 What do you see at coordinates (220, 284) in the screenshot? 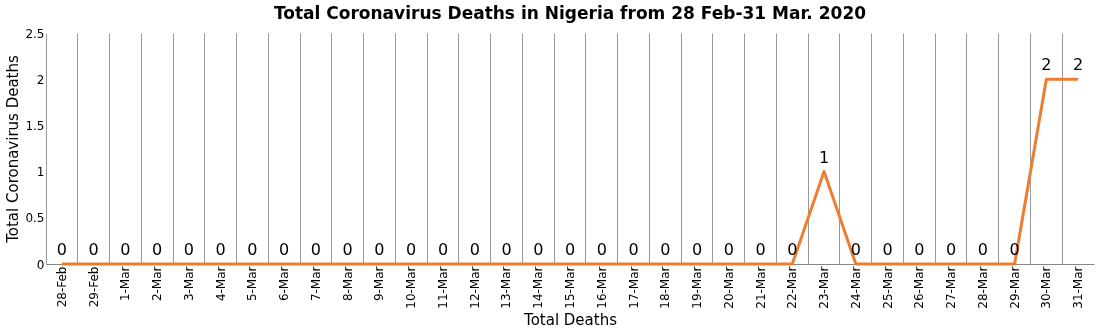
I see `x-tick-label: 4-Mar` at bounding box center [220, 284].